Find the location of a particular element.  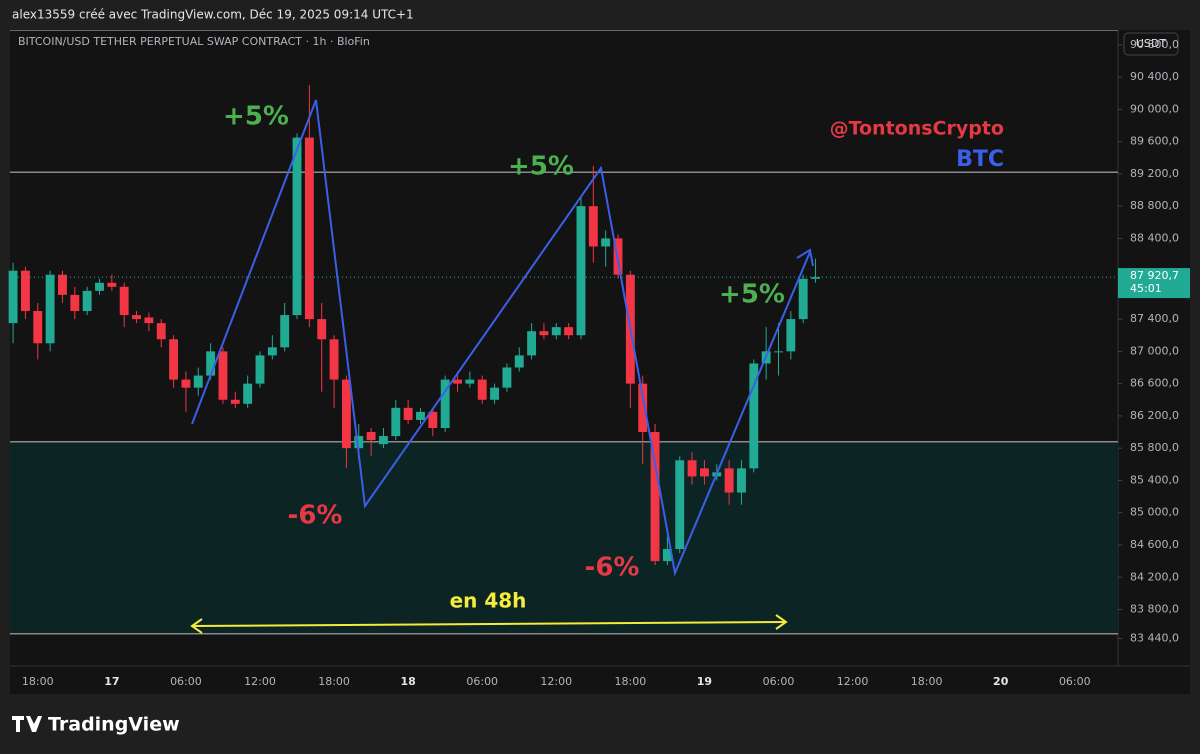

y-tick-label: 90 000,0 is located at coordinates (1154, 108).